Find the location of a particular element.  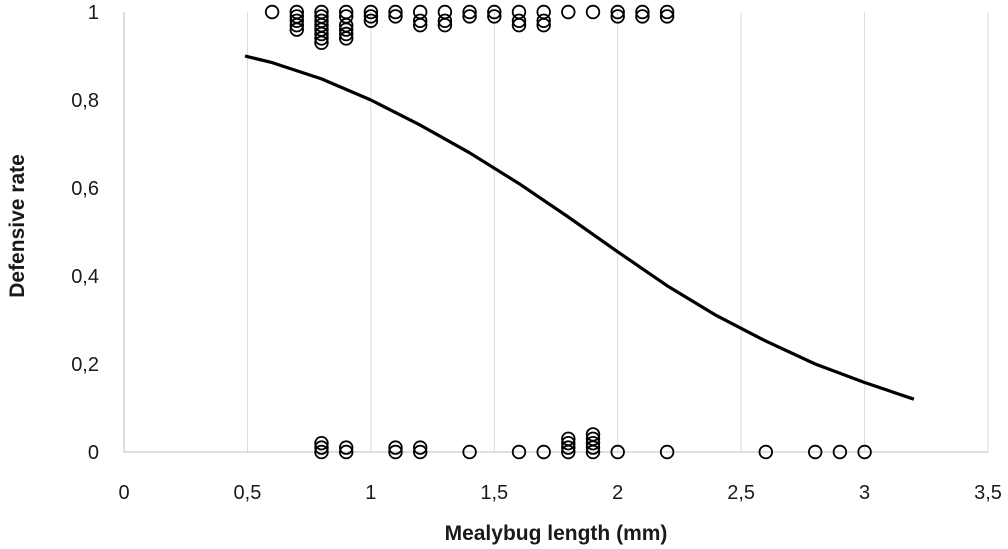

y-tick-label: 0,6 is located at coordinates (85, 189).